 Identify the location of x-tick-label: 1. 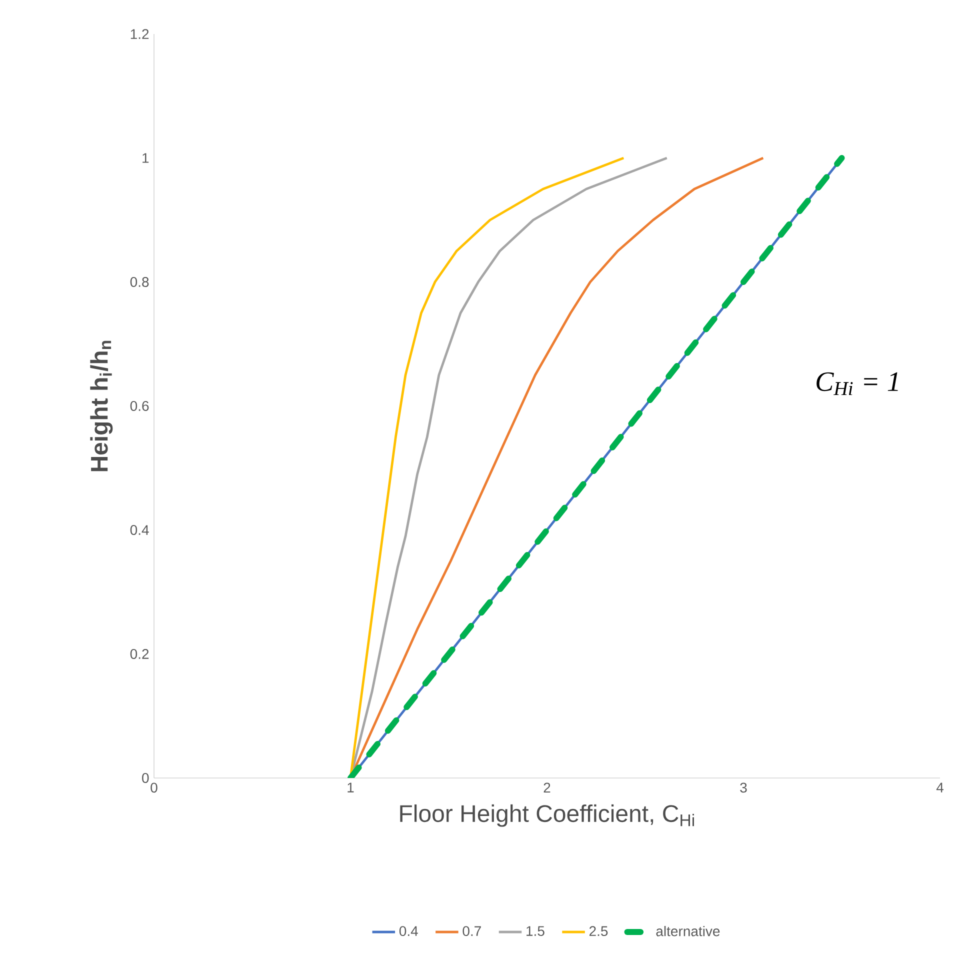
(351, 787).